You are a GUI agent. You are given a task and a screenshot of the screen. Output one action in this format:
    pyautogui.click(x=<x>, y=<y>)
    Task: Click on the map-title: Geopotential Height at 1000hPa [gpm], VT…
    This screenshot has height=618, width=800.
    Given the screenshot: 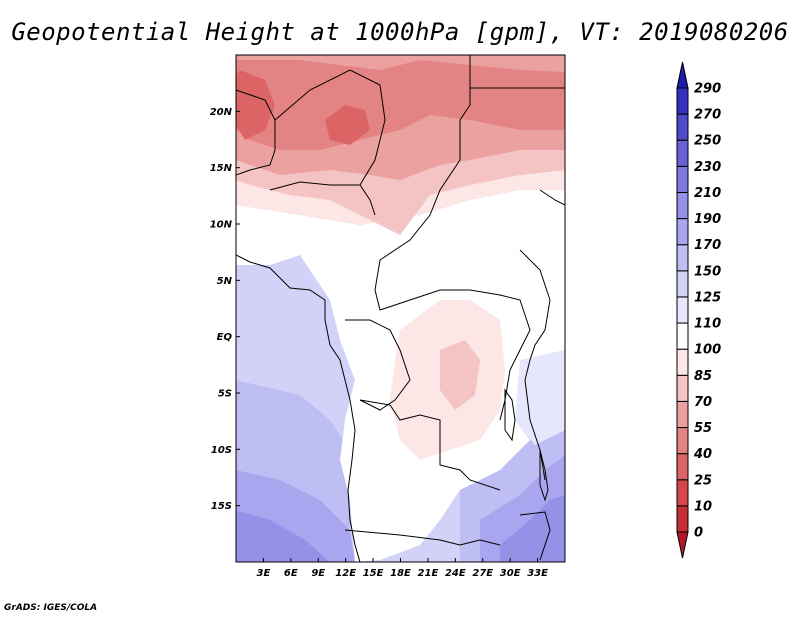 What is the action you would take?
    pyautogui.click(x=400, y=32)
    